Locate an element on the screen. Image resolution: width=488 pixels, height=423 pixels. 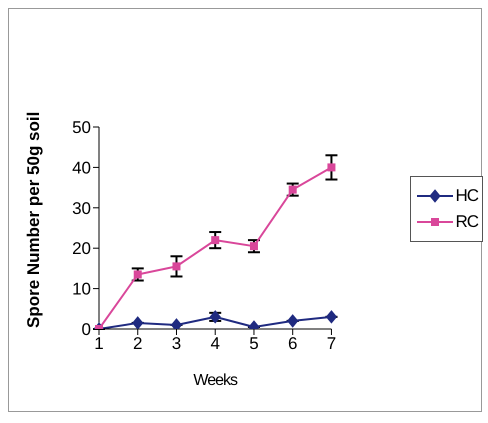
y-tick-label: 30 is located at coordinates (81, 208).